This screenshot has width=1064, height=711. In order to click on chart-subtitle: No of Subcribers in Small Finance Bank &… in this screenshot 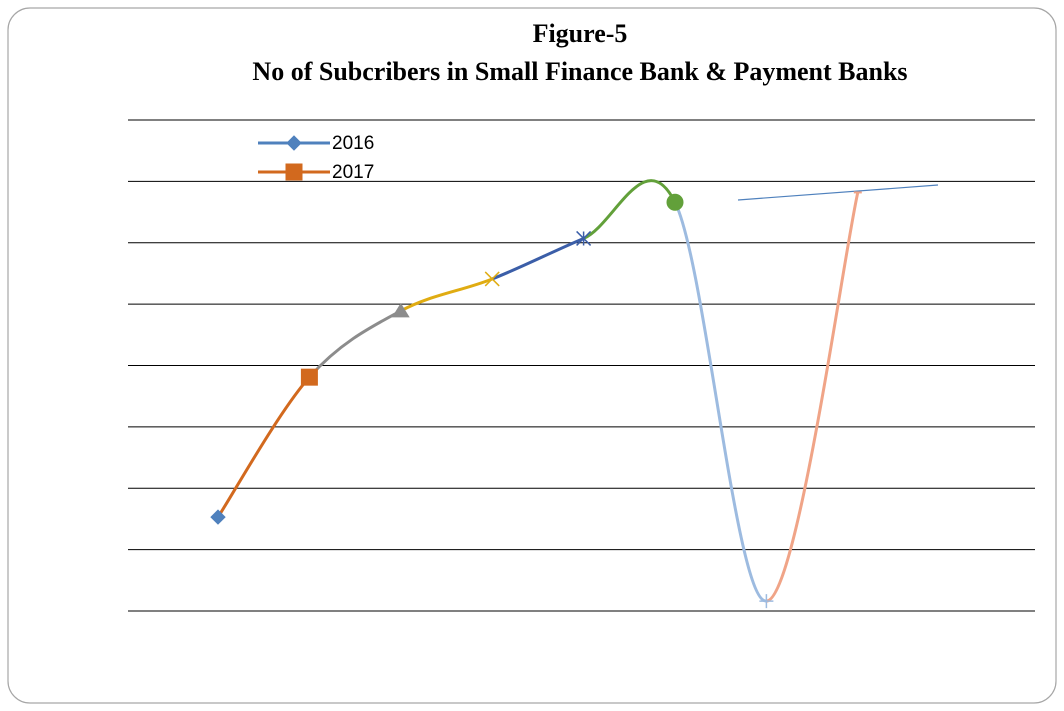, I will do `click(579, 71)`.